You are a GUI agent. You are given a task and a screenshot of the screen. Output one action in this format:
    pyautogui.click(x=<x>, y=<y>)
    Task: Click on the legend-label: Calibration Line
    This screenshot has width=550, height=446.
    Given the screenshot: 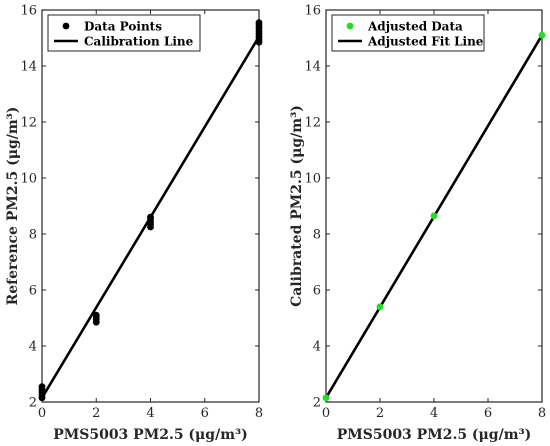 What is the action you would take?
    pyautogui.click(x=139, y=42)
    